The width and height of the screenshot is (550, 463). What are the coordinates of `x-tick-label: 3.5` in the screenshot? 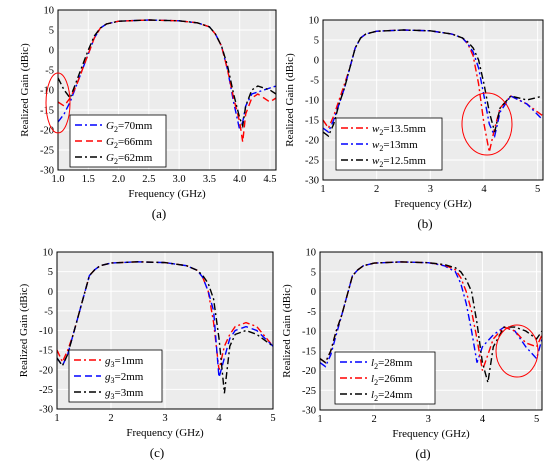 It's located at (209, 179).